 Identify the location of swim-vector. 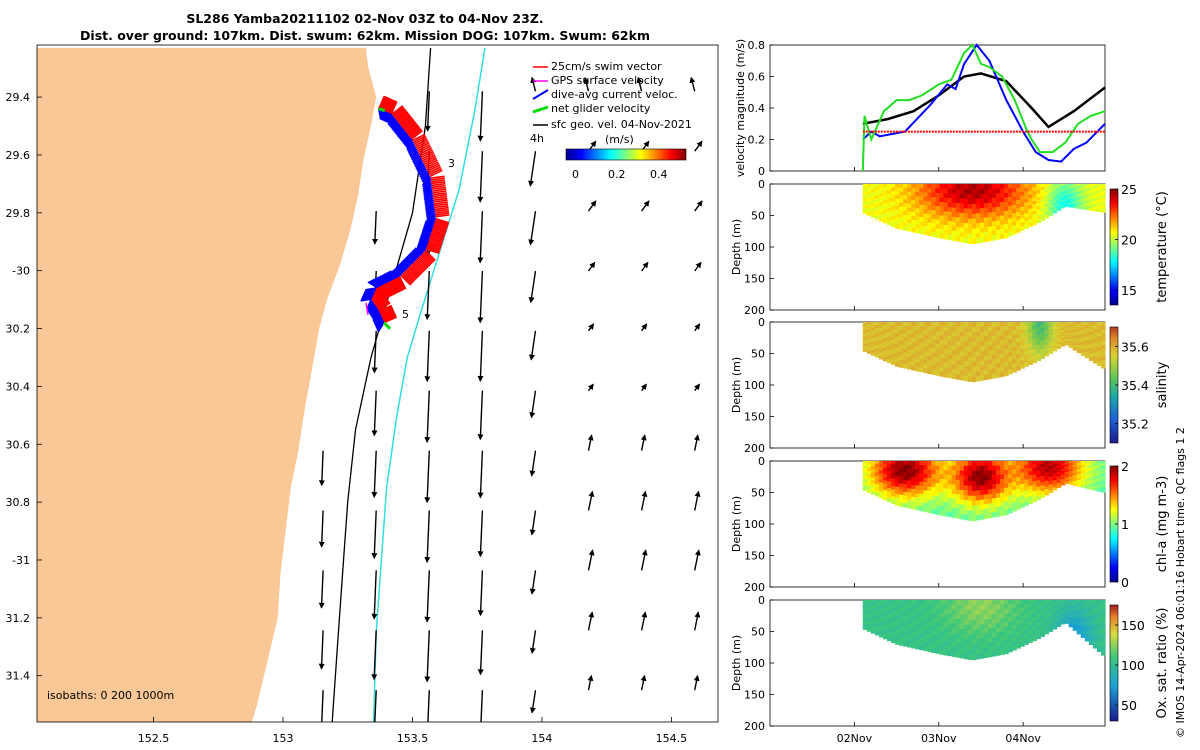
(405, 120).